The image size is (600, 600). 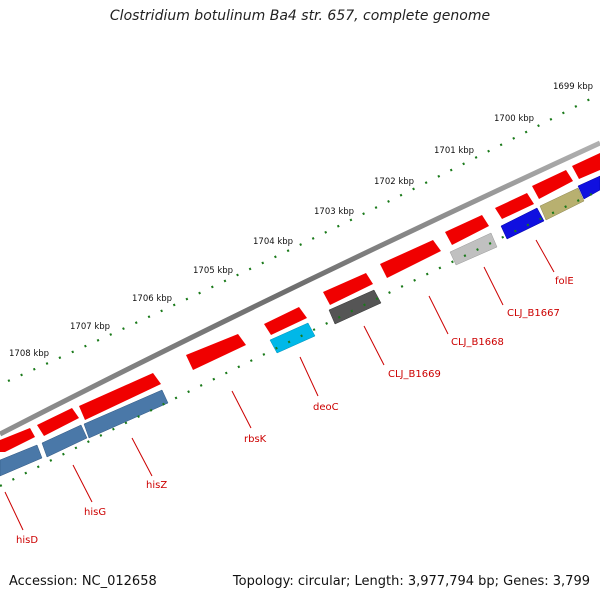 I want to click on leader-hisD, so click(x=14, y=511).